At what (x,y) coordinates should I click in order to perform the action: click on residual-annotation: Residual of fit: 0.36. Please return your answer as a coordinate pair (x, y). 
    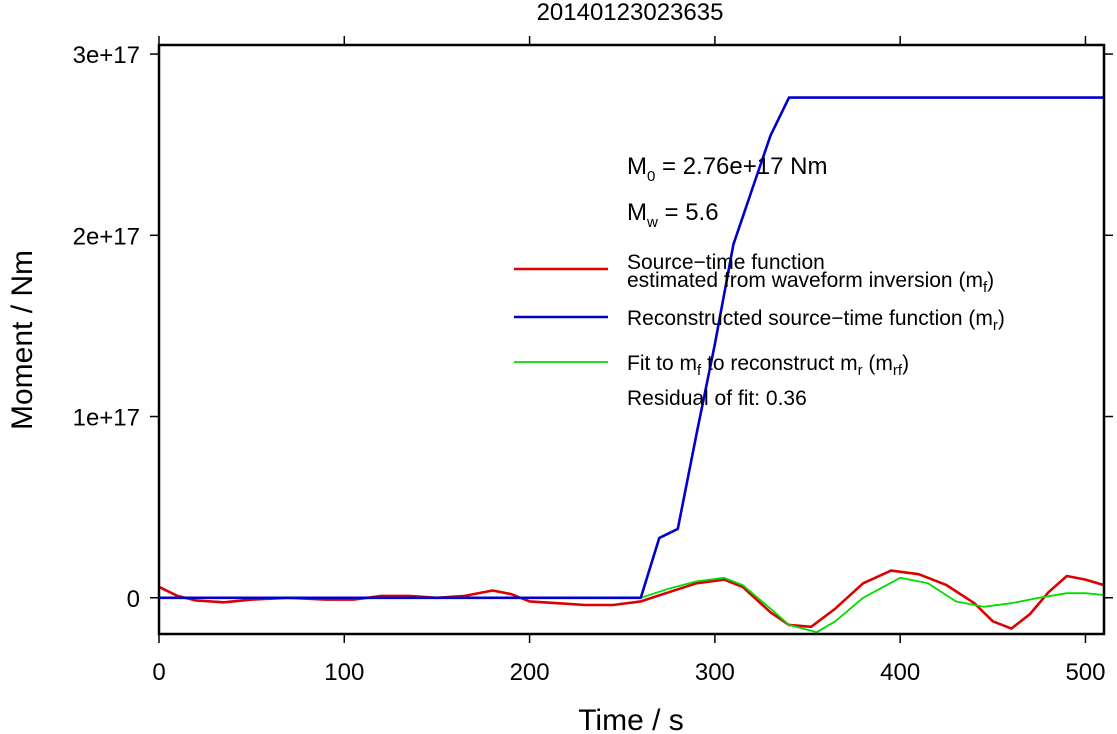
    Looking at the image, I should click on (717, 398).